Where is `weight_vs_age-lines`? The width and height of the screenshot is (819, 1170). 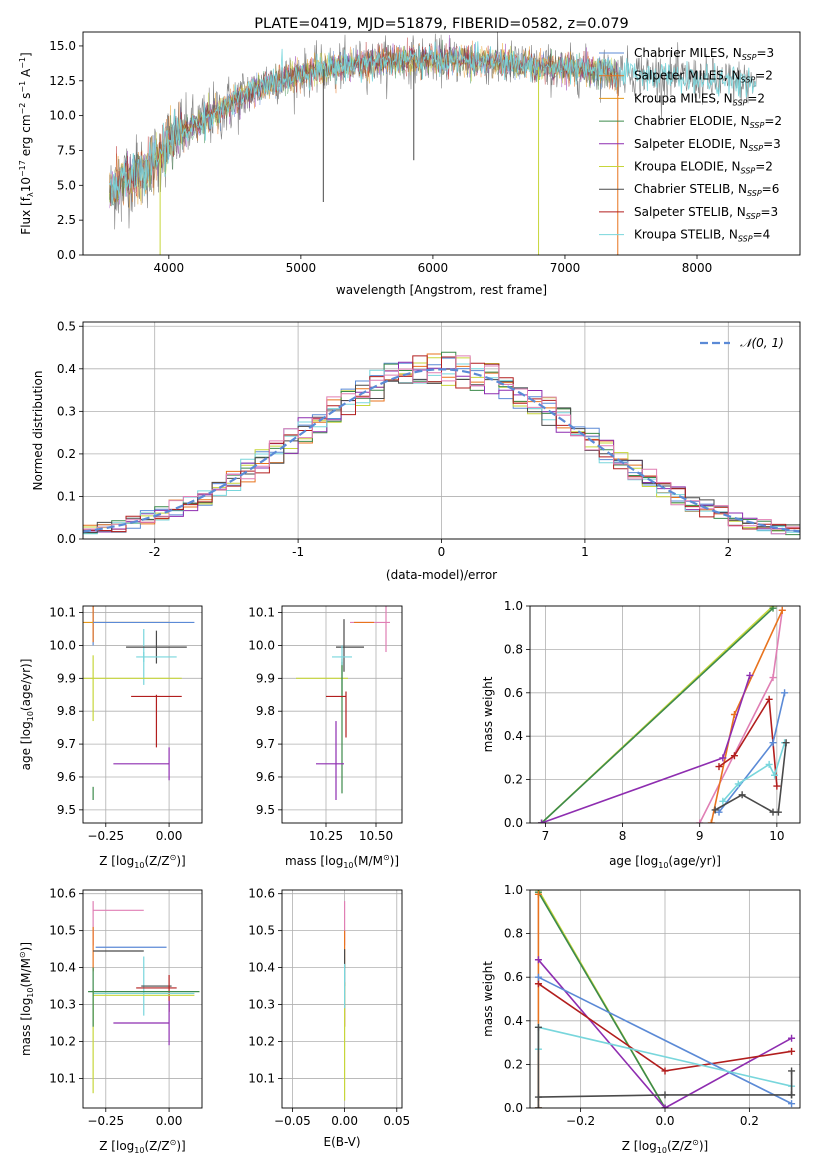
weight_vs_age-lines is located at coordinates (664, 714).